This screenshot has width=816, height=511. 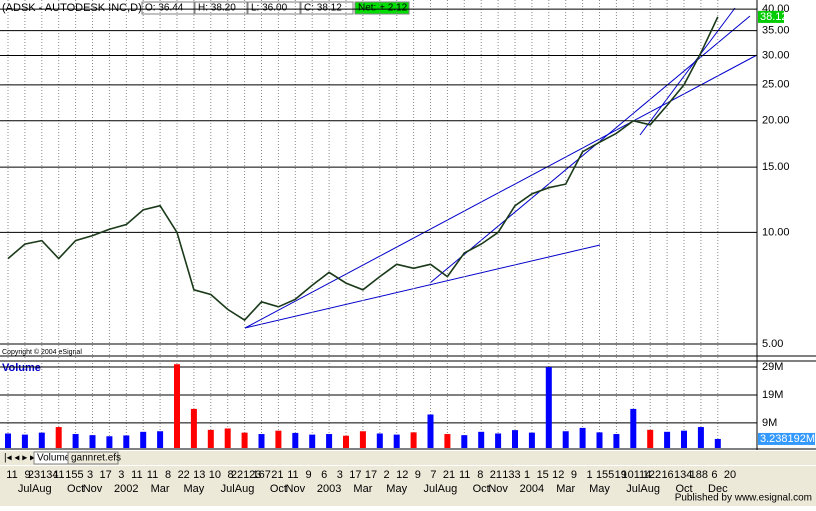 I want to click on x-day-label: 13, so click(x=199, y=475).